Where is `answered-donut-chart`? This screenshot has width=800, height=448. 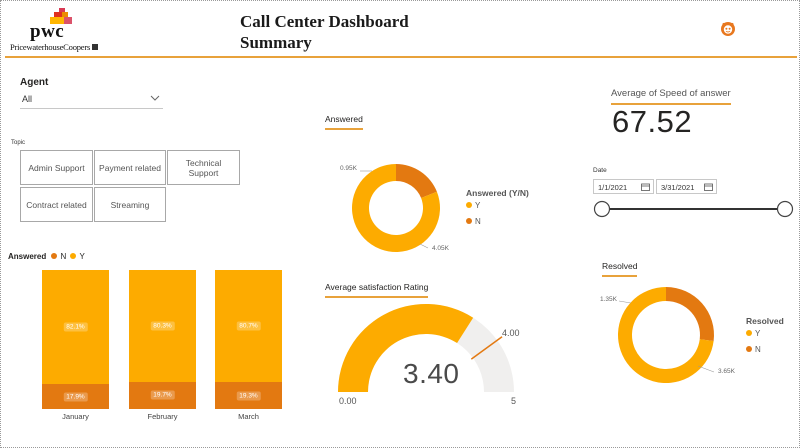 answered-donut-chart is located at coordinates (396, 208).